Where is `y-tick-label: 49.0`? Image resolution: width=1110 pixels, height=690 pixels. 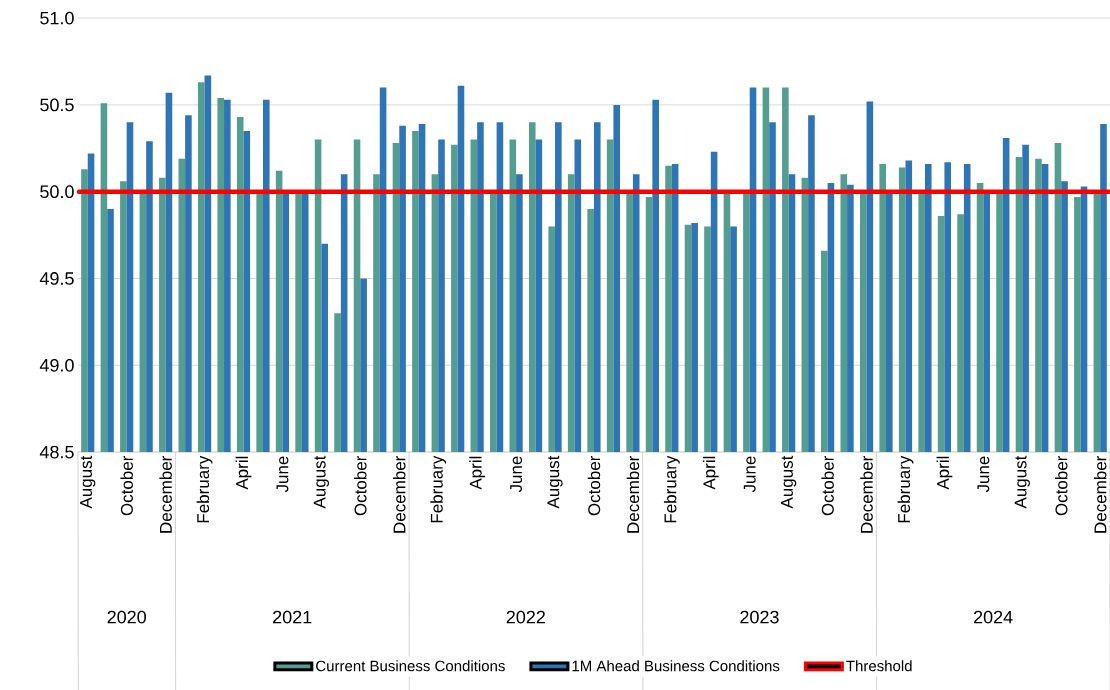
y-tick-label: 49.0 is located at coordinates (56, 365).